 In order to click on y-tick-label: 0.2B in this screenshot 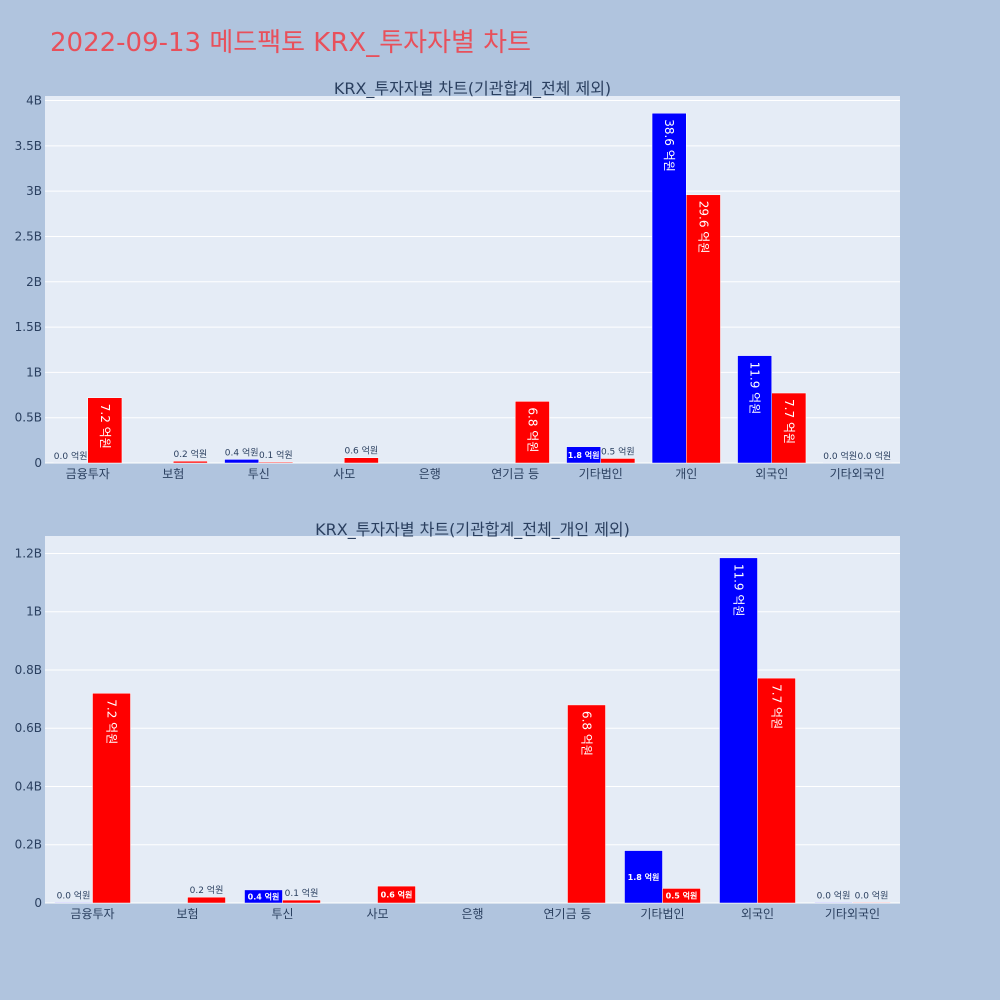, I will do `click(28, 845)`.